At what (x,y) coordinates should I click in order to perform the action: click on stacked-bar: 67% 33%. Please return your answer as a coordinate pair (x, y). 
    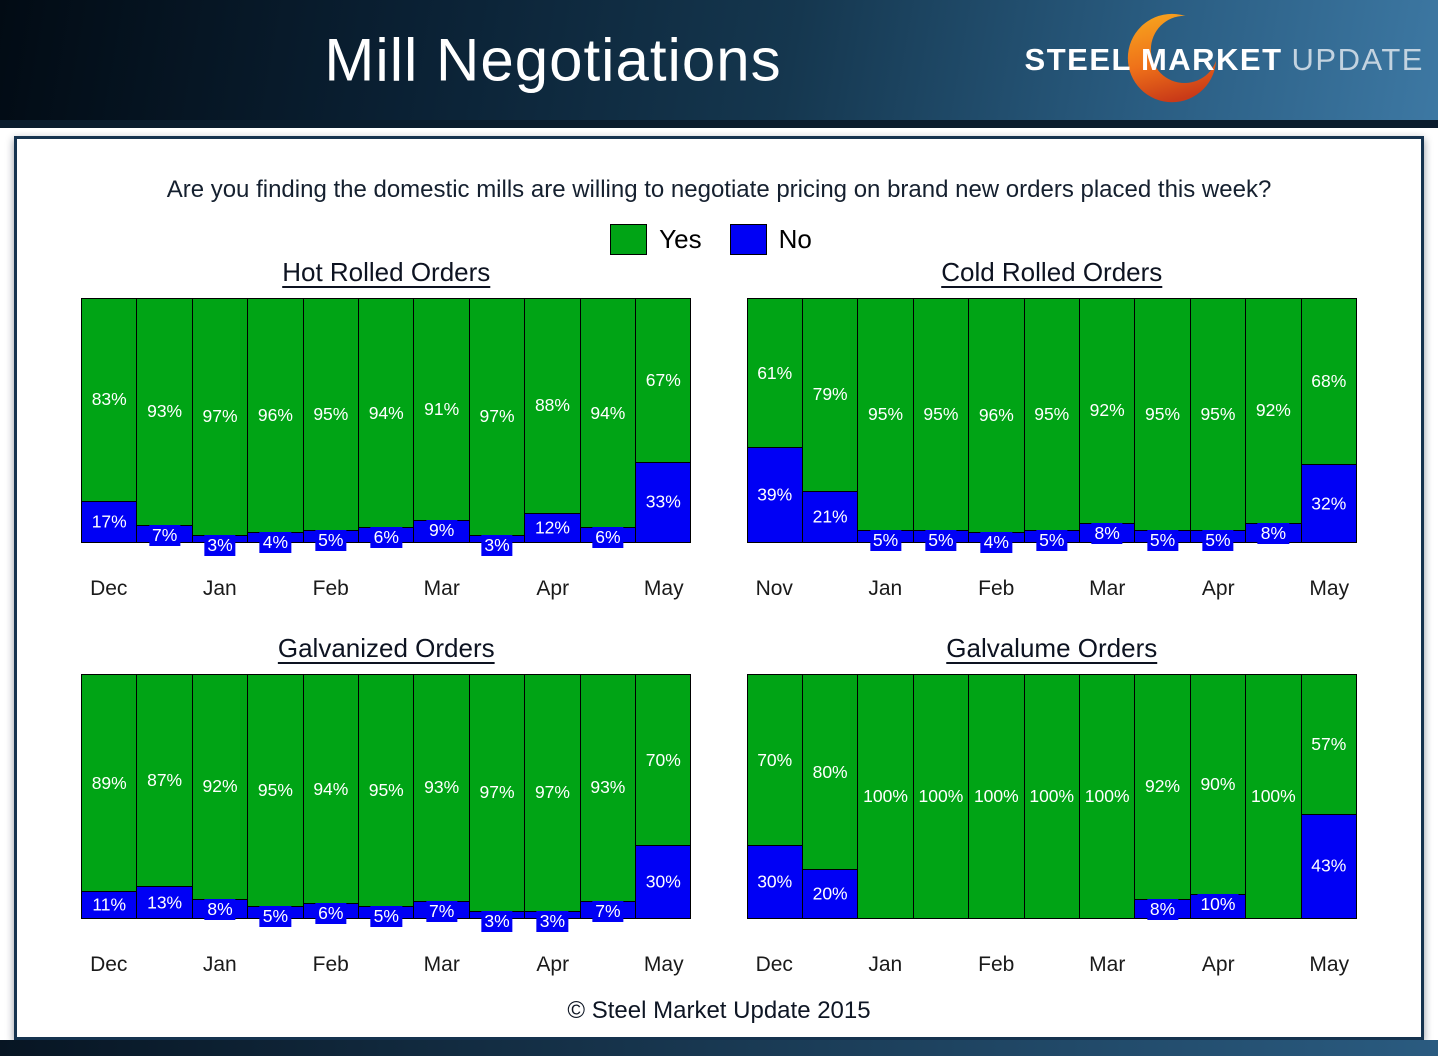
    Looking at the image, I should click on (663, 420).